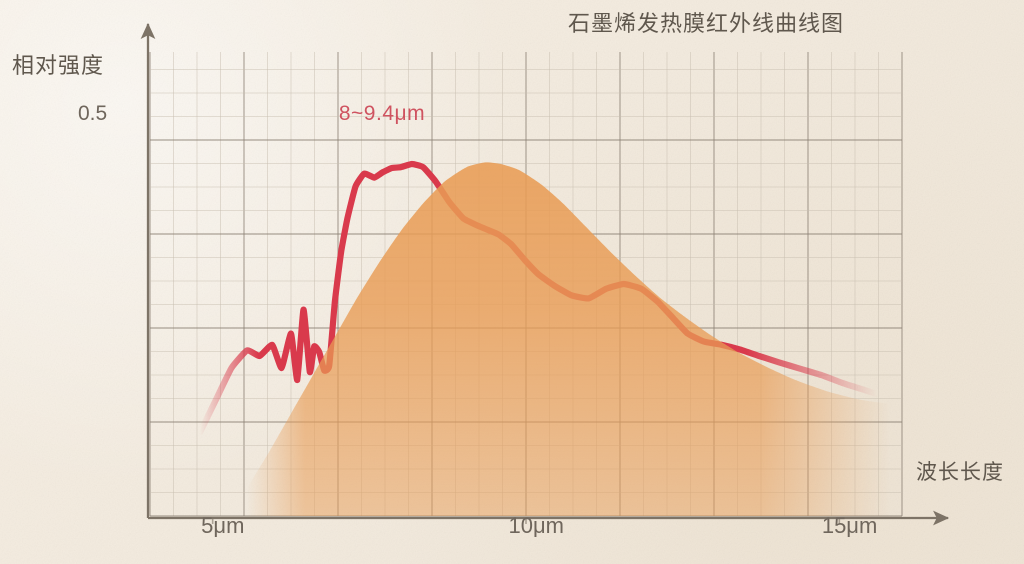  Describe the element at coordinates (960, 472) in the screenshot. I see `x-axis-title: 波长长度` at that location.